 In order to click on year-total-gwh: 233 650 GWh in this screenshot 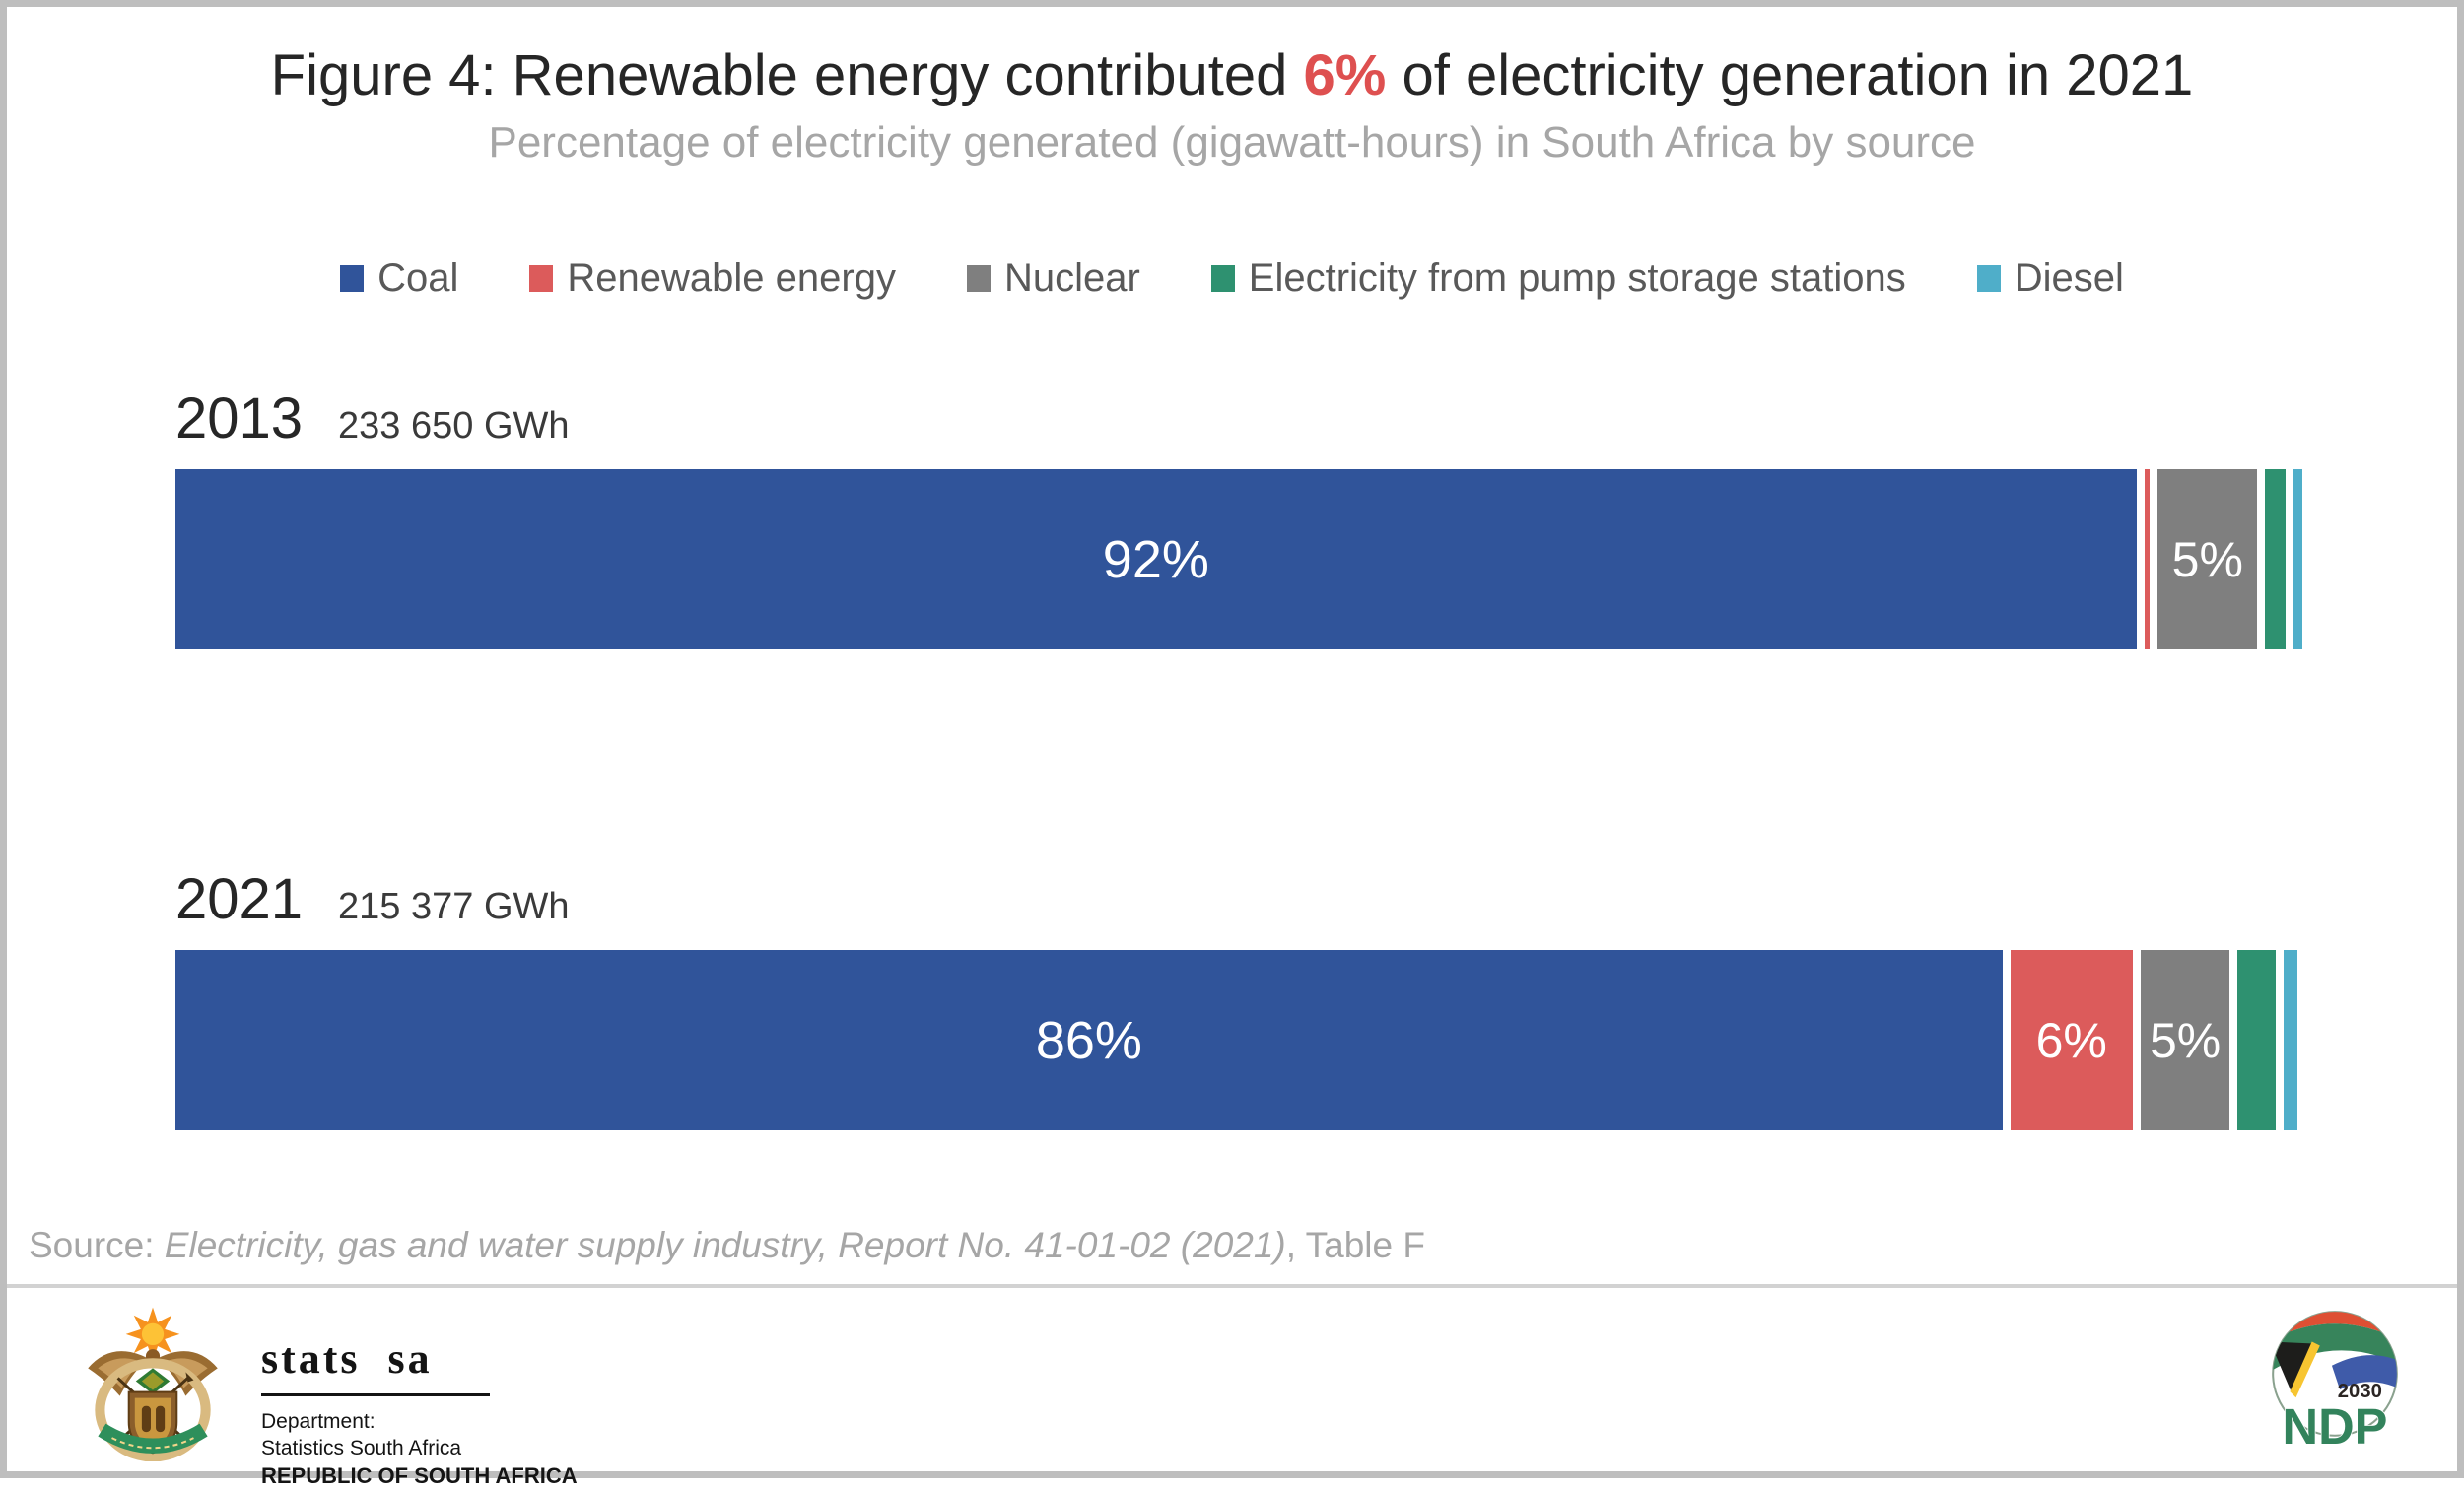, I will do `click(454, 425)`.